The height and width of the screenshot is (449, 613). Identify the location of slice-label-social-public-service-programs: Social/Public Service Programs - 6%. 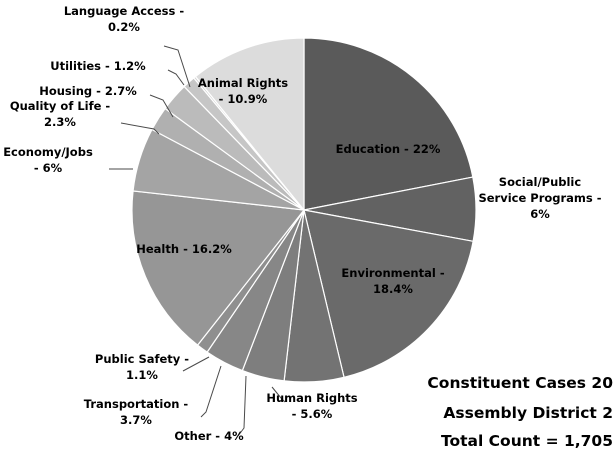
(539, 198).